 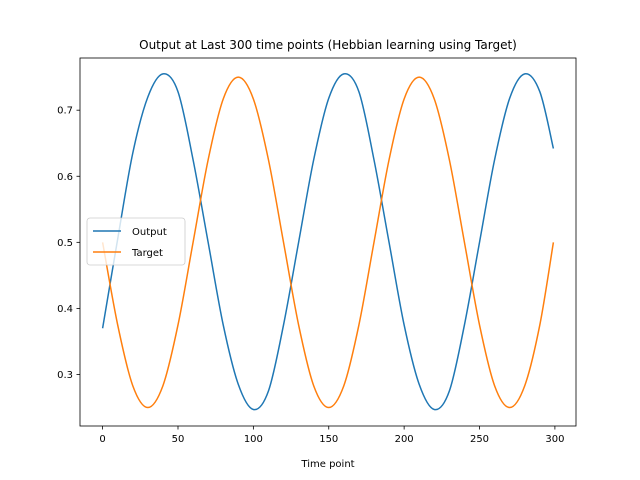 What do you see at coordinates (253, 439) in the screenshot?
I see `x-tick-label: 100` at bounding box center [253, 439].